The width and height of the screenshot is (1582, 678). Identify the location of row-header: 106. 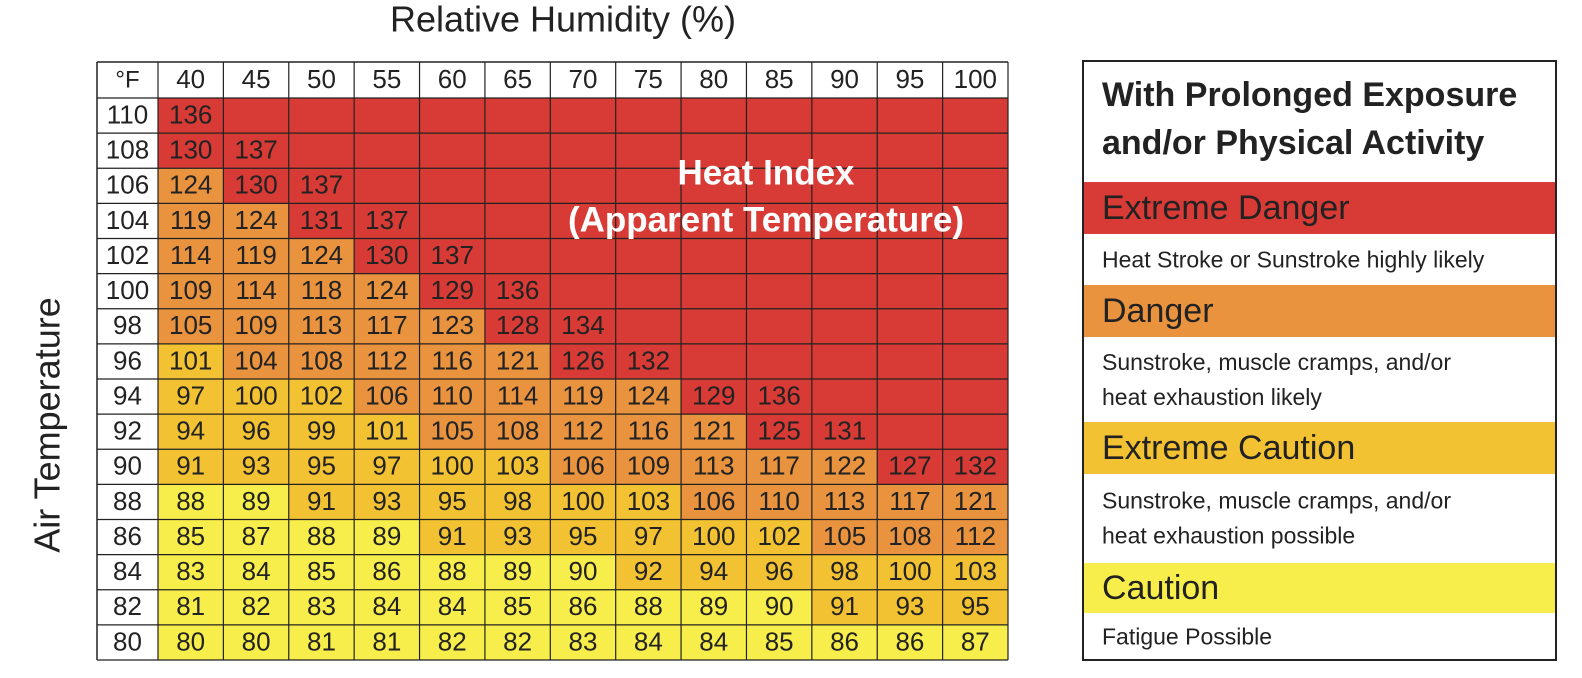
(127, 185).